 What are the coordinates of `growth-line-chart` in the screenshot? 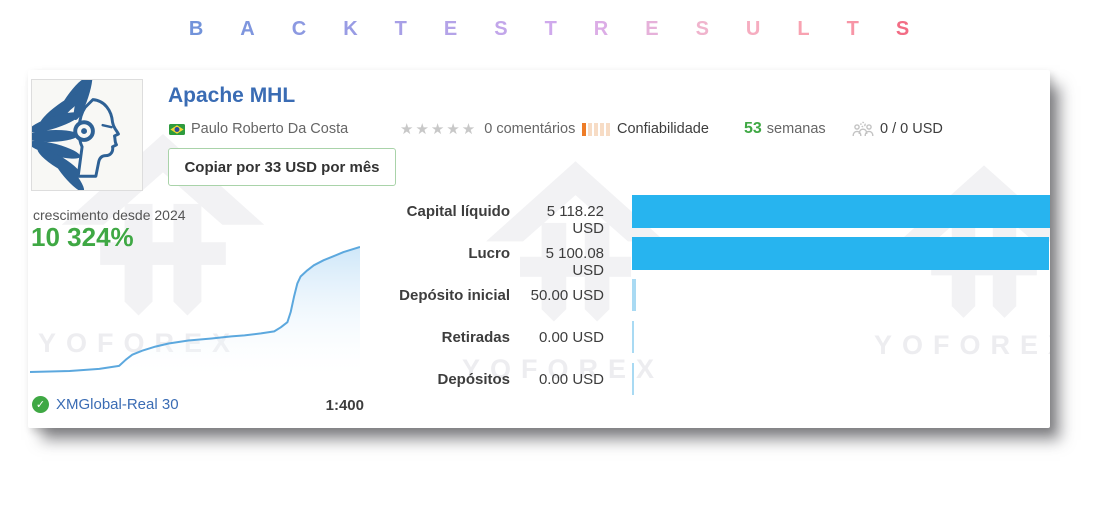 It's located at (195, 310).